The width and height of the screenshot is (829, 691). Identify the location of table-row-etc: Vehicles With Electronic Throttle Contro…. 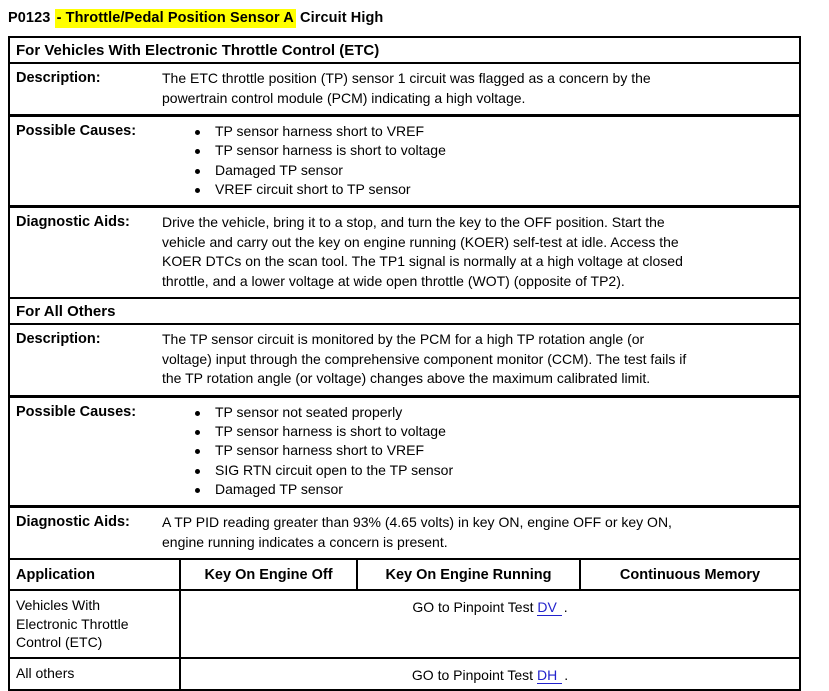
(404, 624).